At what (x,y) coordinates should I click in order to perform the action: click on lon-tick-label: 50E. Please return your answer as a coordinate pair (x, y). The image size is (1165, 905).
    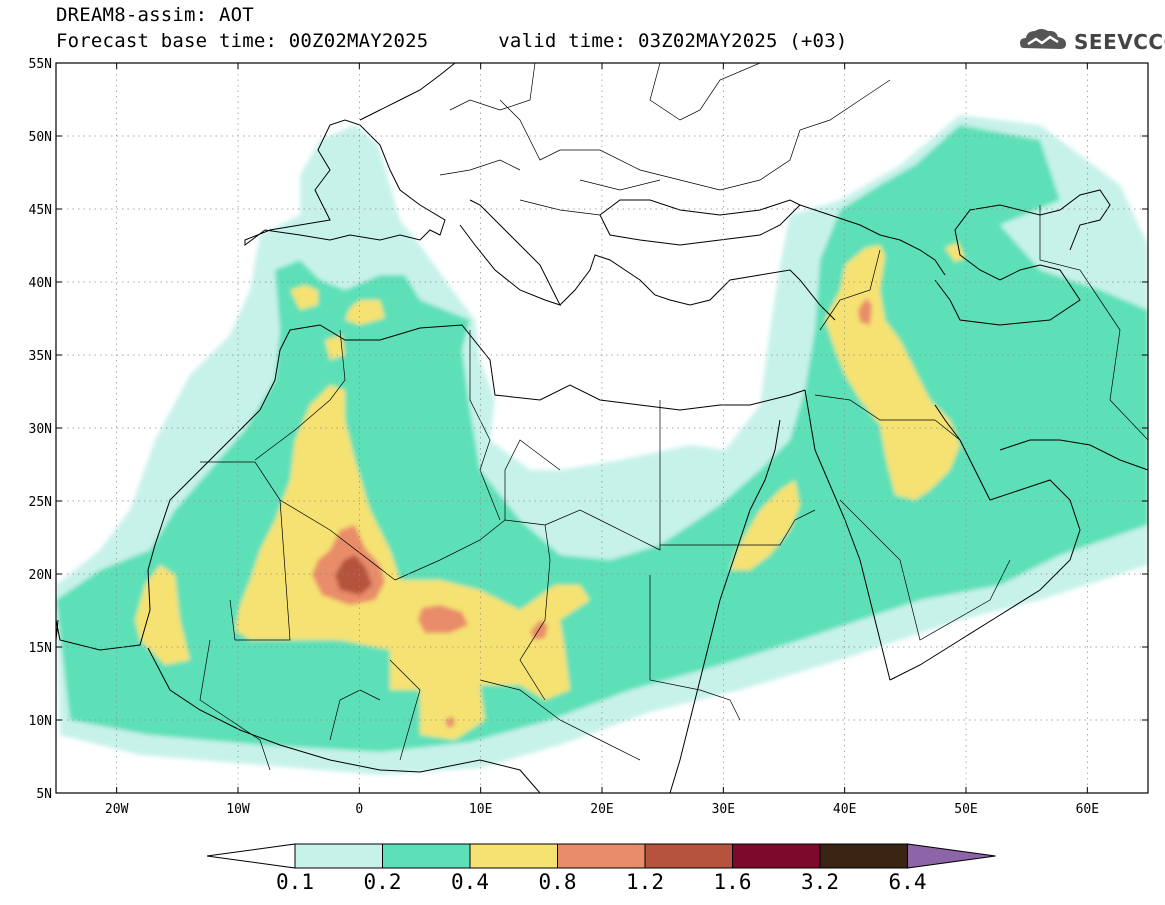
    Looking at the image, I should click on (965, 809).